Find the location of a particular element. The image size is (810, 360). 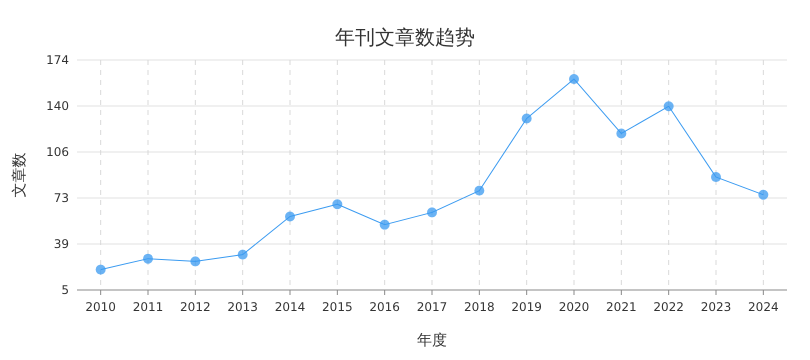

x-tick-label: 2023 is located at coordinates (716, 307).